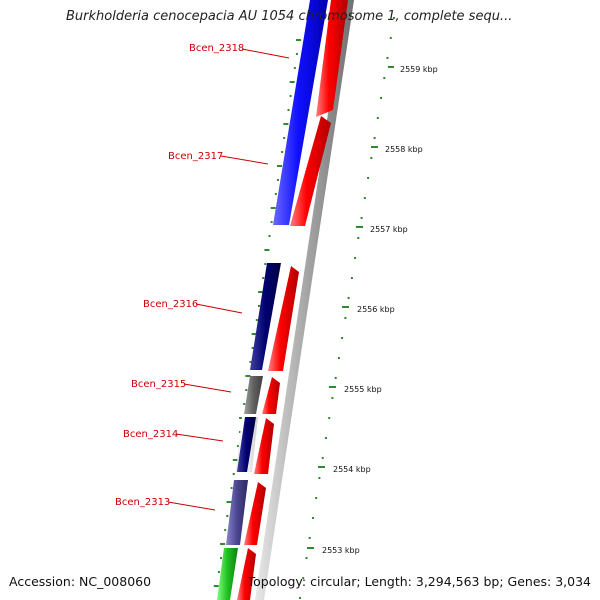 The width and height of the screenshot is (600, 600). Describe the element at coordinates (142, 502) in the screenshot. I see `gene-label-bcen-2313: Bcen_2313` at that location.